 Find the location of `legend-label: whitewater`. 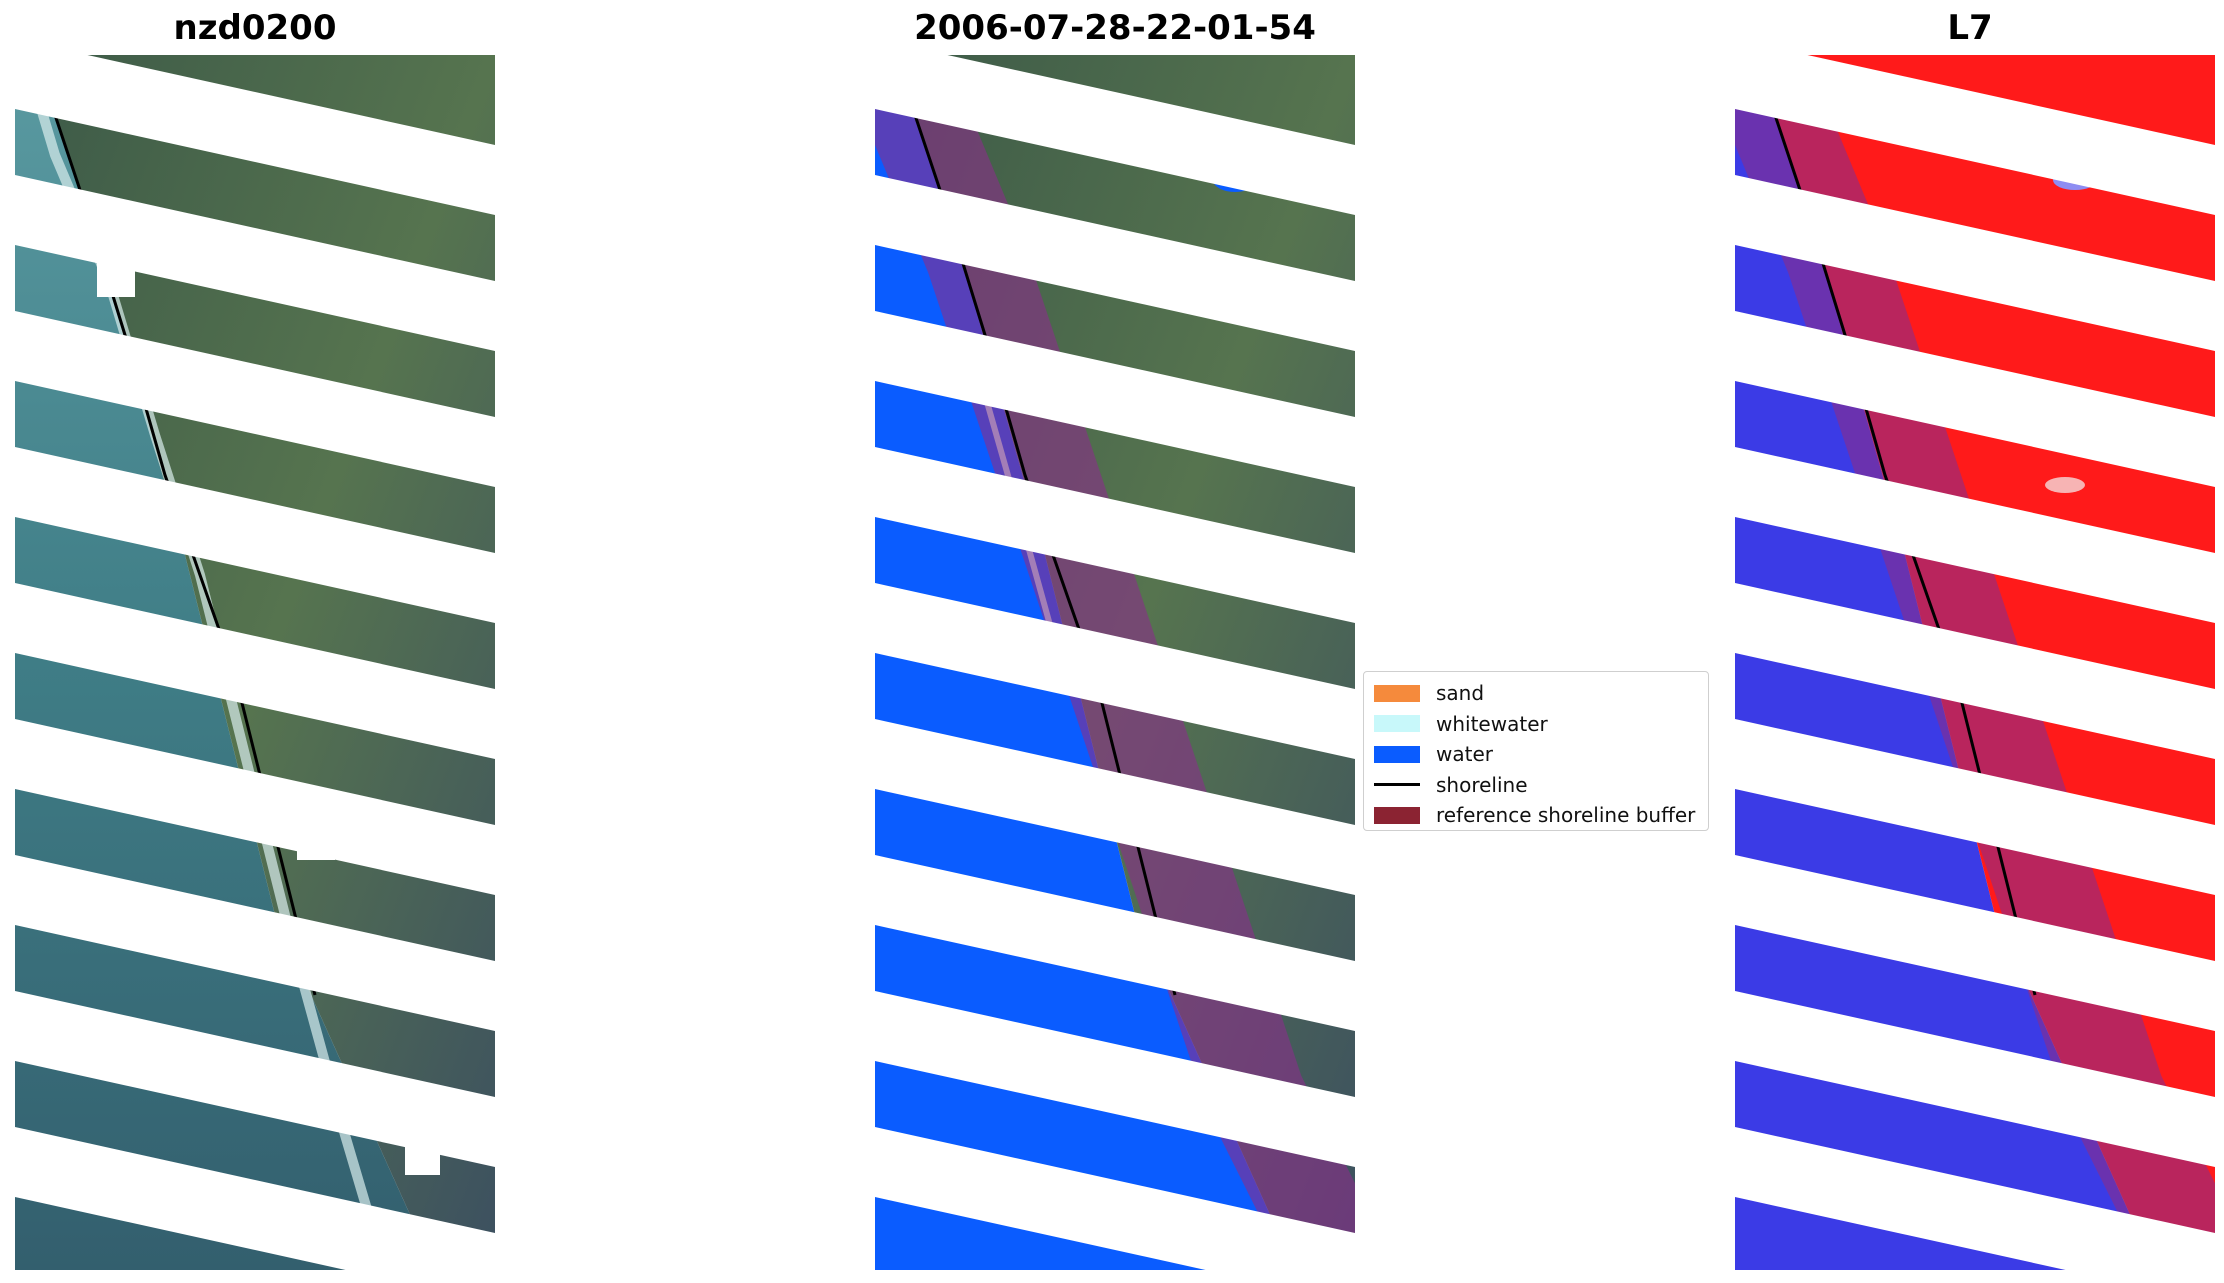

legend-label: whitewater is located at coordinates (1492, 723).